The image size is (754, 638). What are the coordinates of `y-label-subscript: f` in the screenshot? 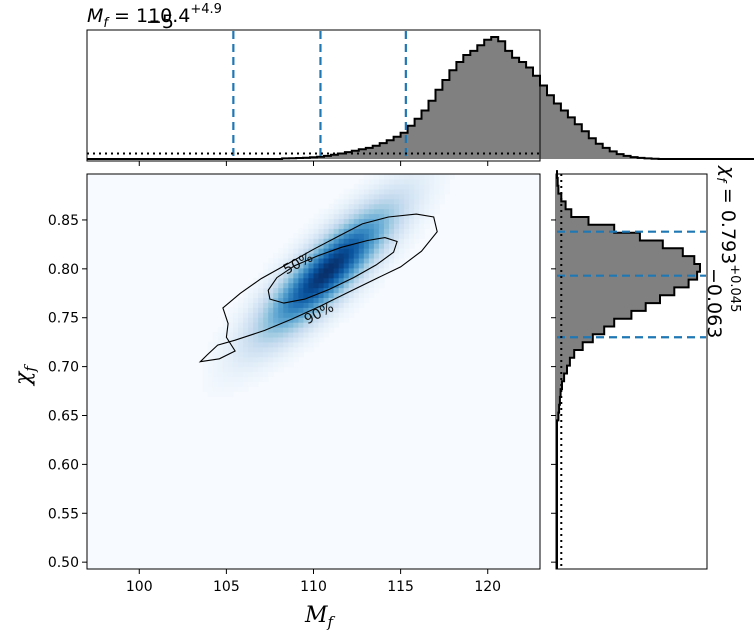 It's located at (30, 368).